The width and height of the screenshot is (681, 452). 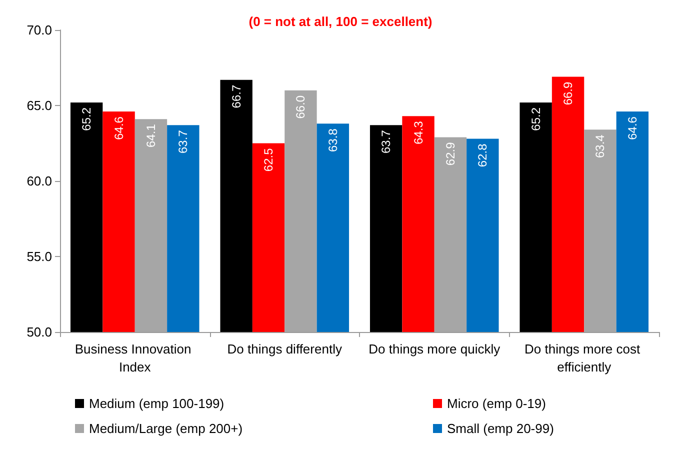 I want to click on data-label: 62.9, so click(x=450, y=154).